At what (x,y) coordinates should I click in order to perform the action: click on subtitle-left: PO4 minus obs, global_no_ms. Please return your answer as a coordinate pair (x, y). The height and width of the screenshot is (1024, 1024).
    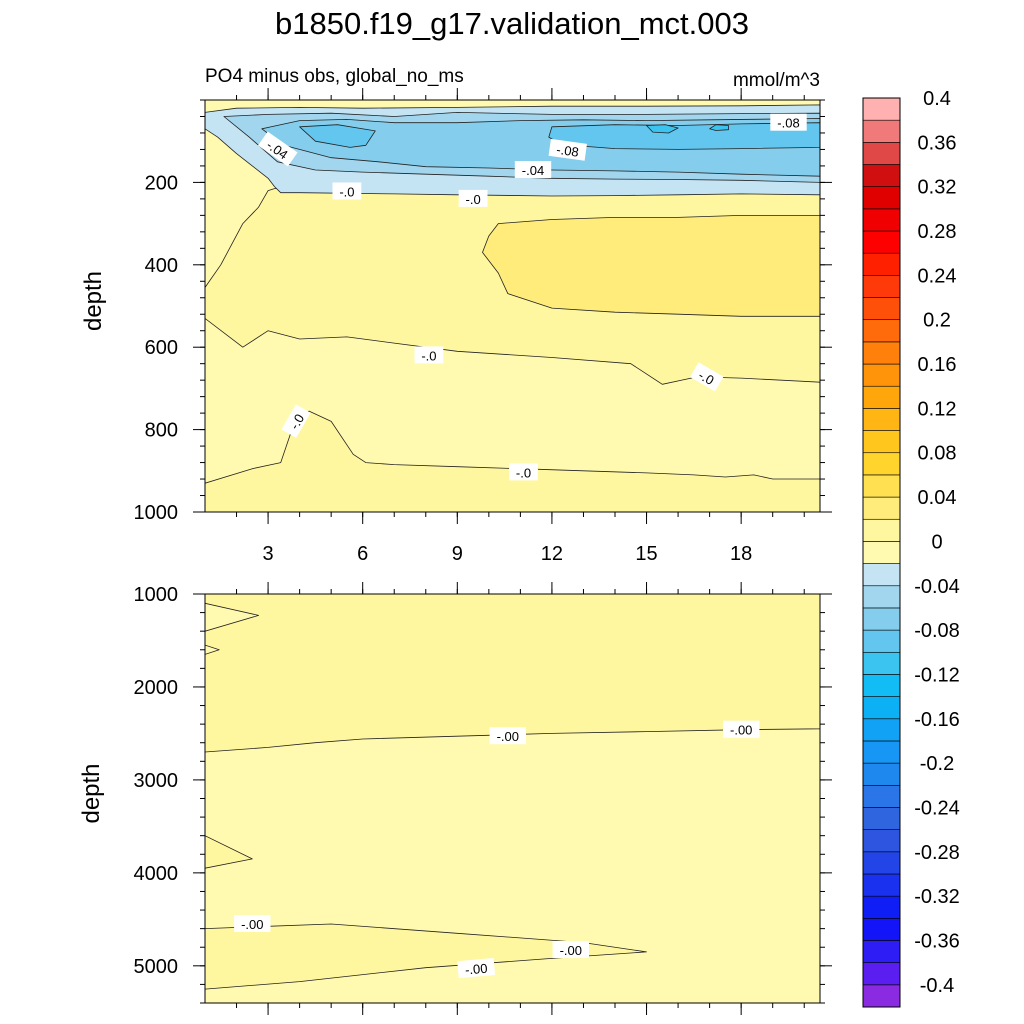
    Looking at the image, I should click on (334, 76).